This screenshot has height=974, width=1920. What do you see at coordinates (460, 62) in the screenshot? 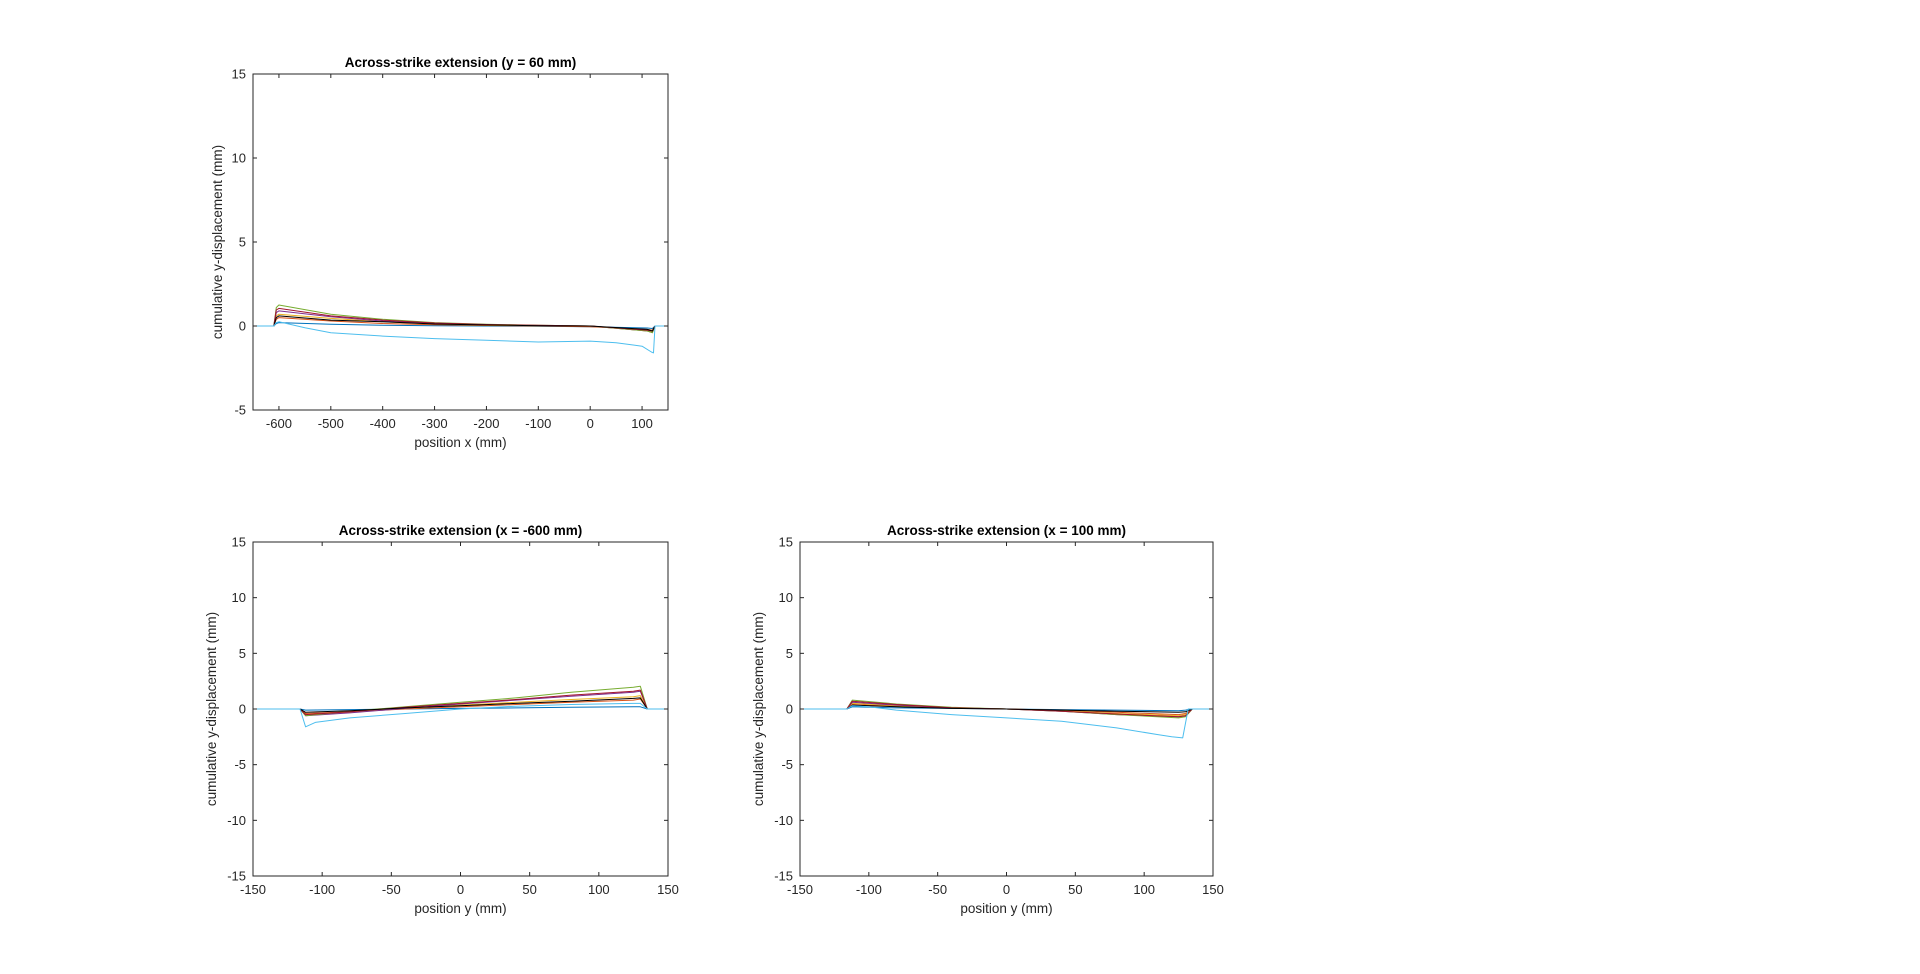
I see `chart-title: Across-strike extension (y = 60 mm)` at bounding box center [460, 62].